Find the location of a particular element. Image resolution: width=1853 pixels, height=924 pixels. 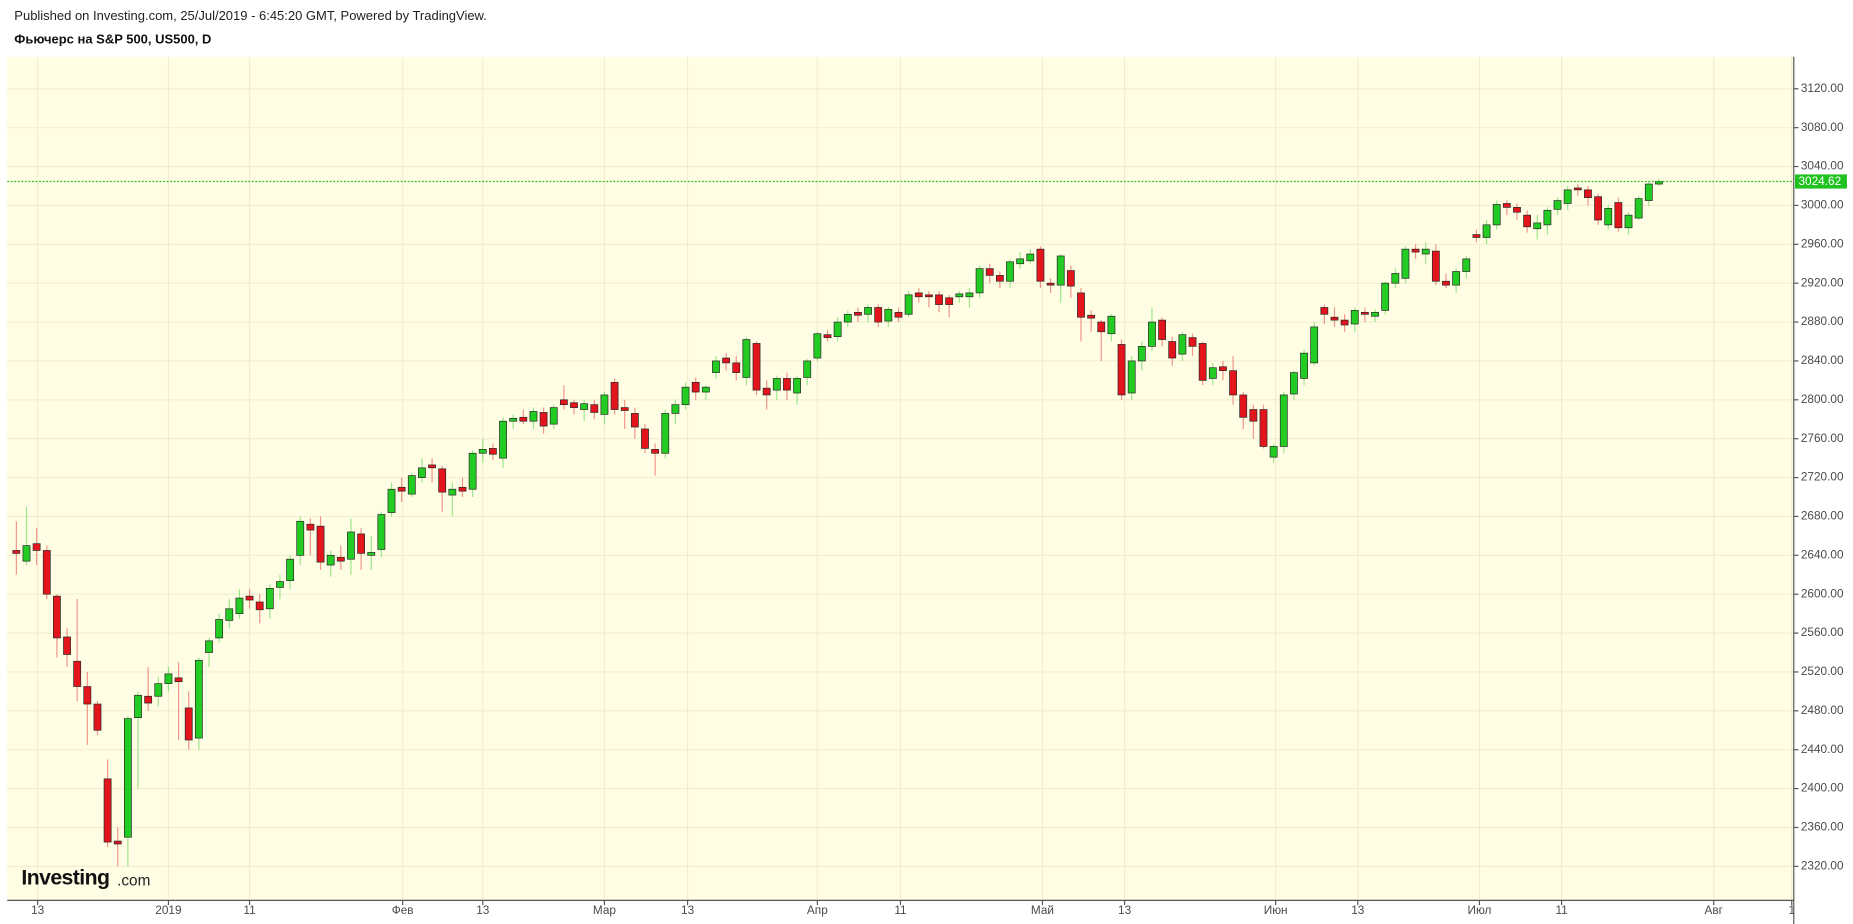

x-tick-label: Апр is located at coordinates (817, 910).